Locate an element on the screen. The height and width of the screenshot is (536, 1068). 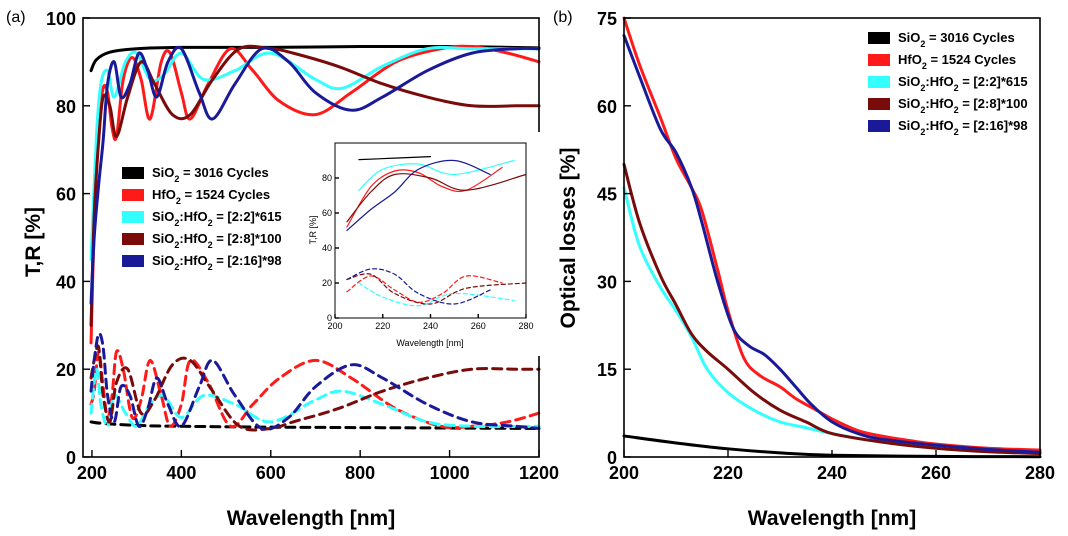
panel-a-legend-label: SiO2:HfO2 = [2:16]*98 is located at coordinates (217, 262).